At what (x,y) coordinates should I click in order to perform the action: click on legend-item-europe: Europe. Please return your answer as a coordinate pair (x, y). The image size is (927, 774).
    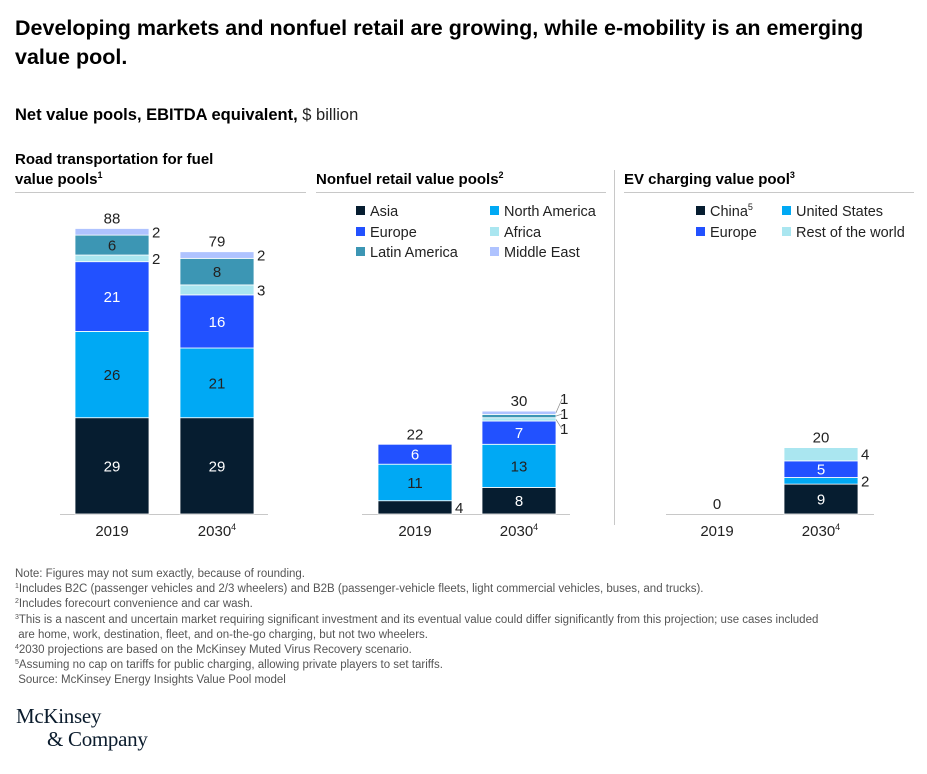
    Looking at the image, I should click on (386, 233).